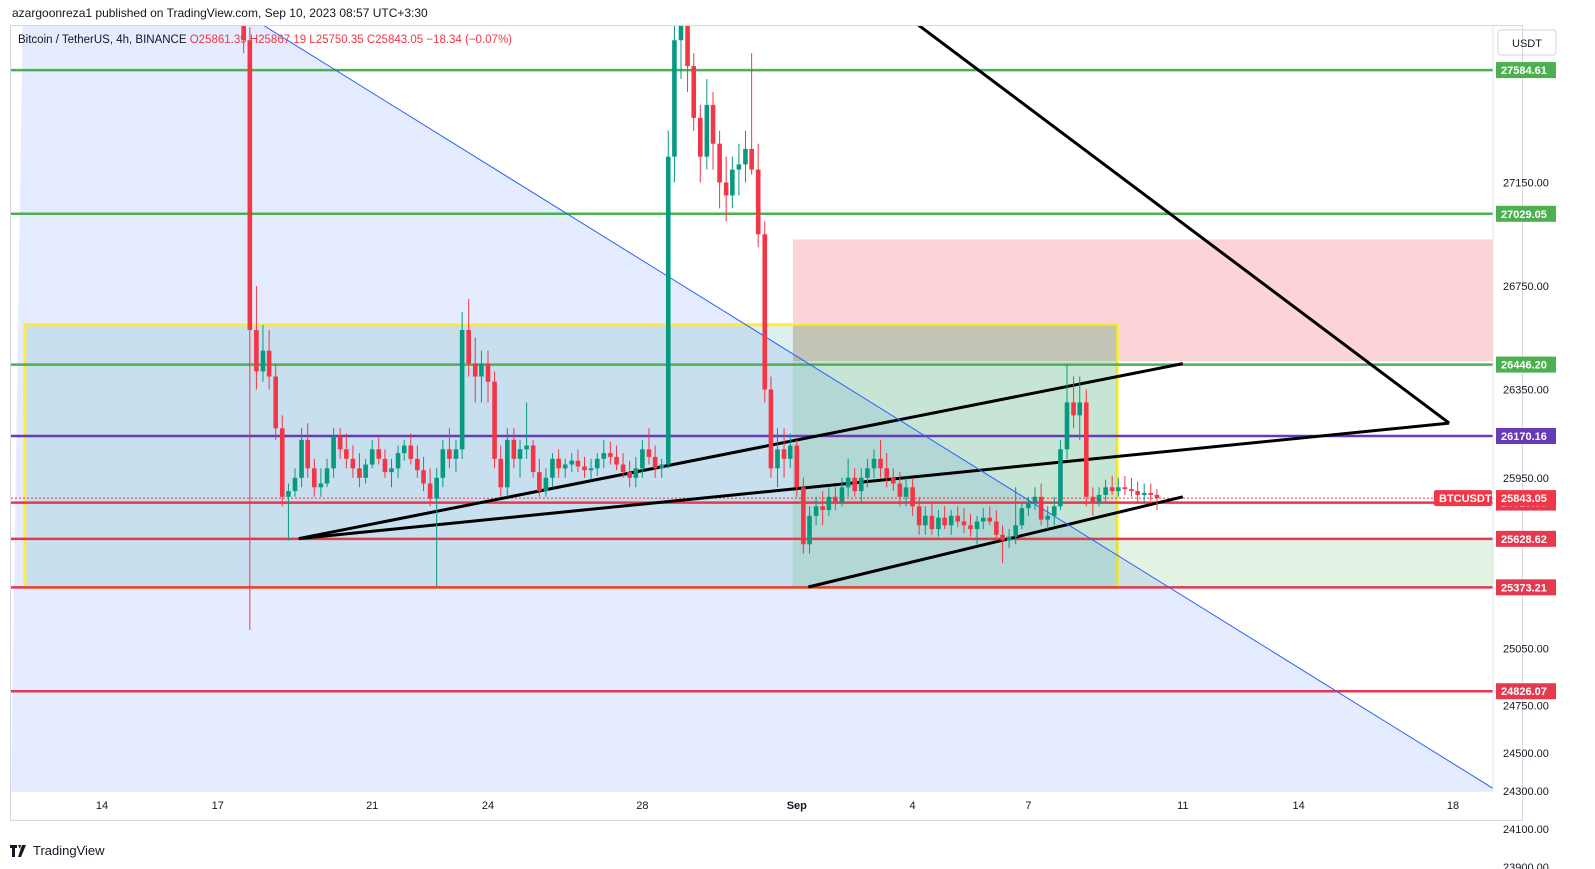 This screenshot has width=1595, height=869. I want to click on currency-box, so click(1527, 42).